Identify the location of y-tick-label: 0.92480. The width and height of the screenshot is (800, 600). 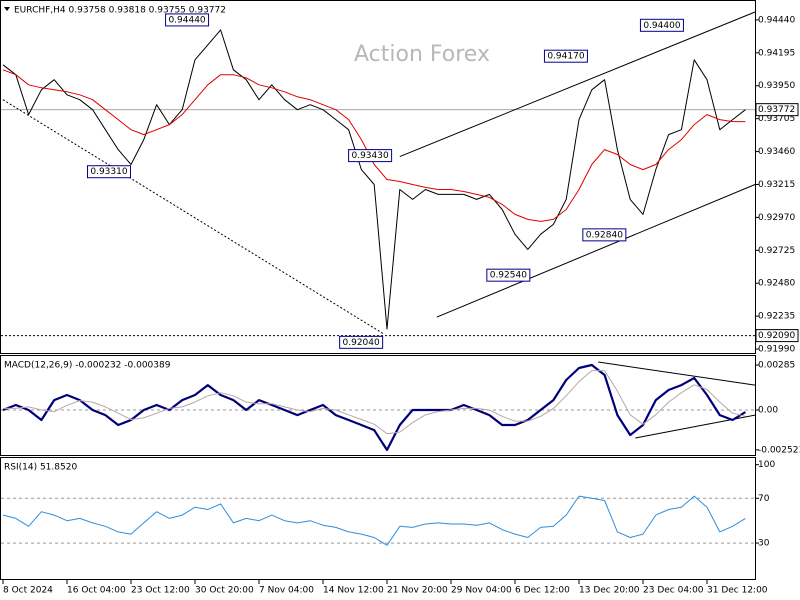
(776, 284).